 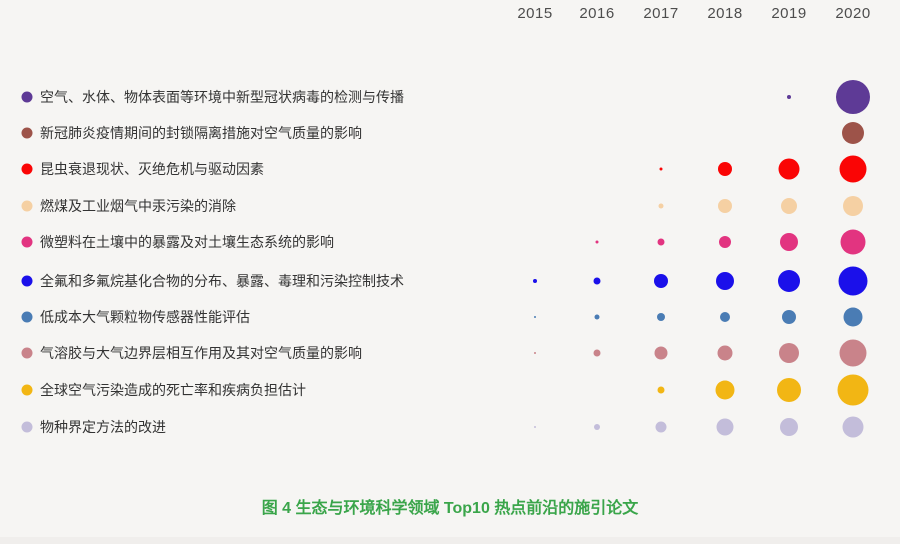 I want to click on bubble-2017-topic3, so click(x=661, y=169).